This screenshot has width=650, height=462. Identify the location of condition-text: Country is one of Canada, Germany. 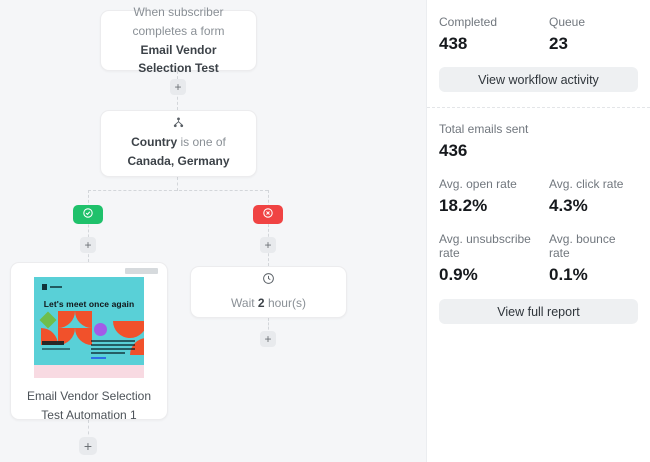
(178, 151).